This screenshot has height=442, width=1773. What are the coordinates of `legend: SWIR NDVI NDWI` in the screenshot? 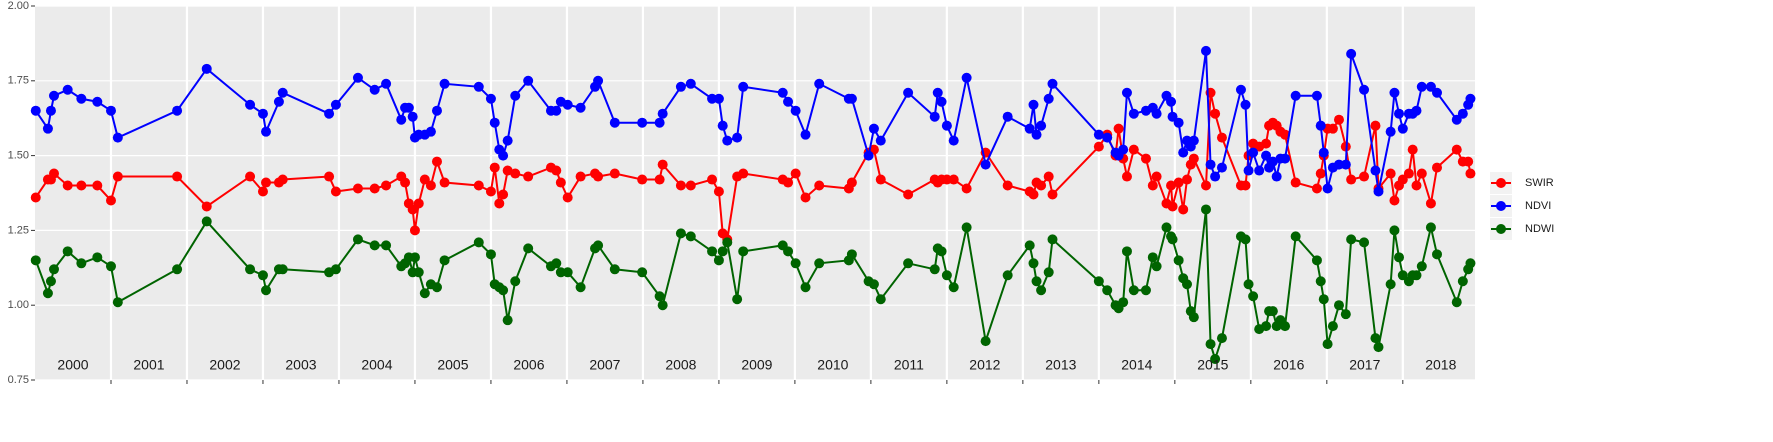 It's located at (1522, 206).